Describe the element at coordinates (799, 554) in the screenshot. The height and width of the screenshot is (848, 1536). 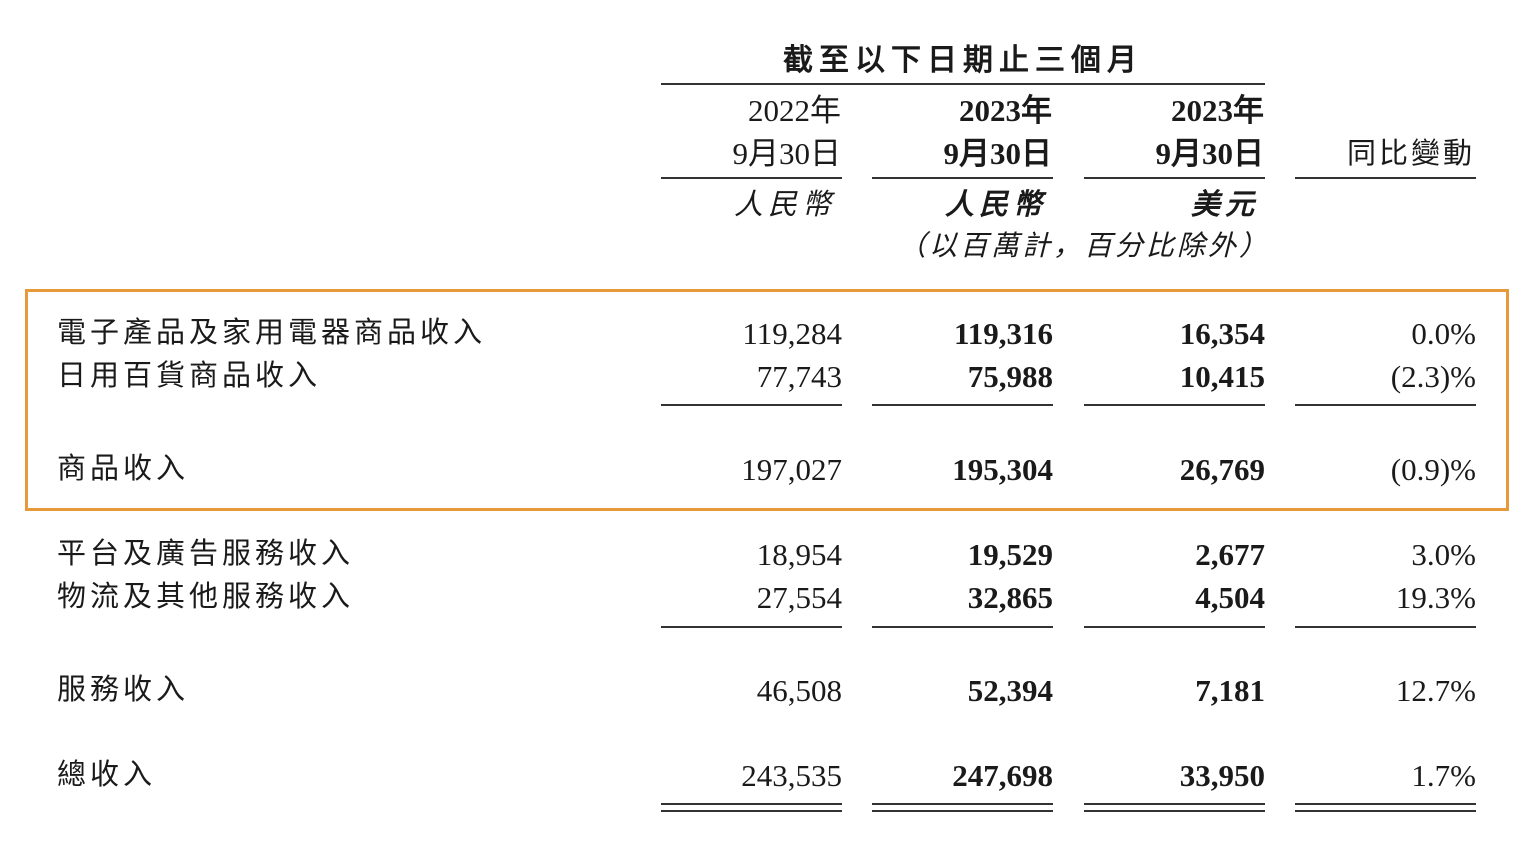
I see `row-platform-ads-2022: 18,954` at that location.